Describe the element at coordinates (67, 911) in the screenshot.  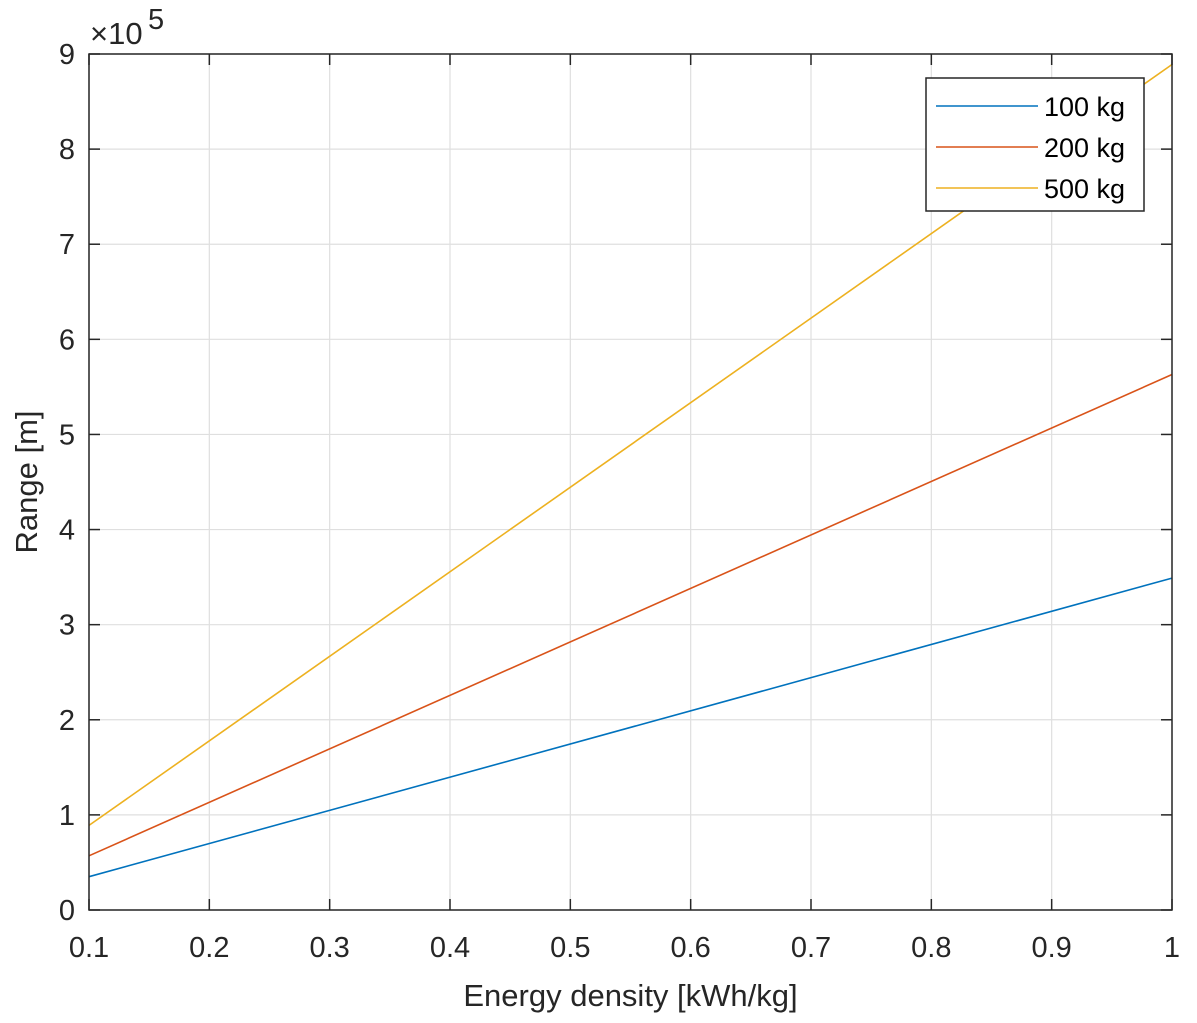
I see `y-tick-label: 0` at that location.